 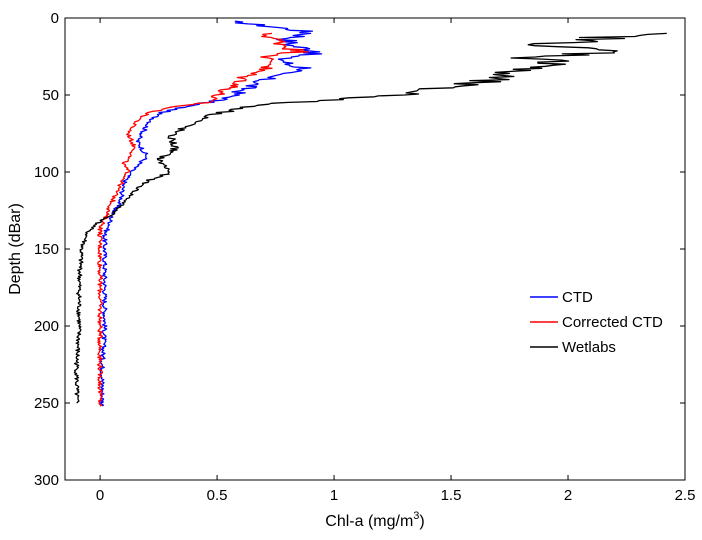 I want to click on x-axis-label-superscript: 3, so click(x=416, y=516).